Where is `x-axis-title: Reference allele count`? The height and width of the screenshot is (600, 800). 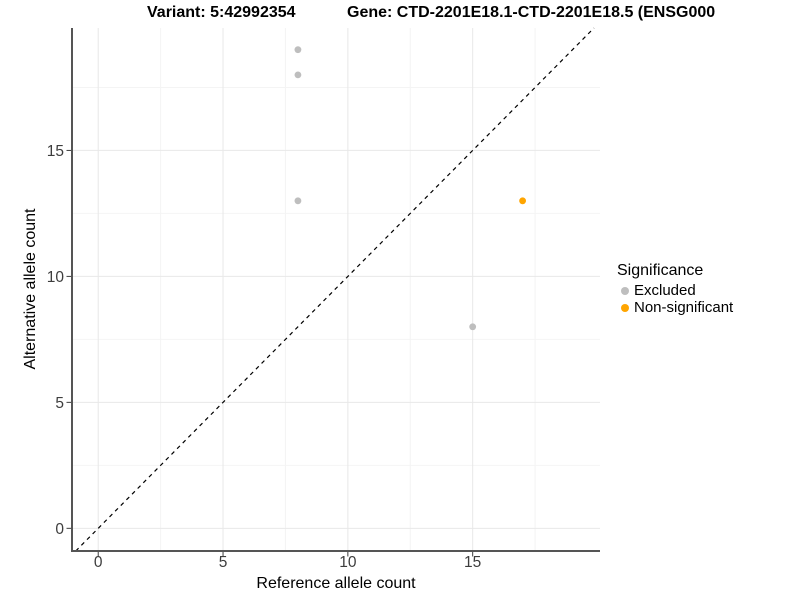 x-axis-title: Reference allele count is located at coordinates (336, 583).